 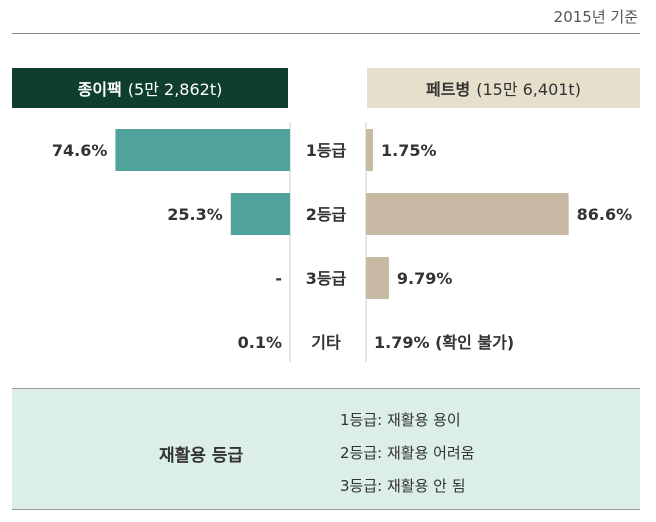 What do you see at coordinates (425, 278) in the screenshot?
I see `pet-bottle-value-label: 9.79%` at bounding box center [425, 278].